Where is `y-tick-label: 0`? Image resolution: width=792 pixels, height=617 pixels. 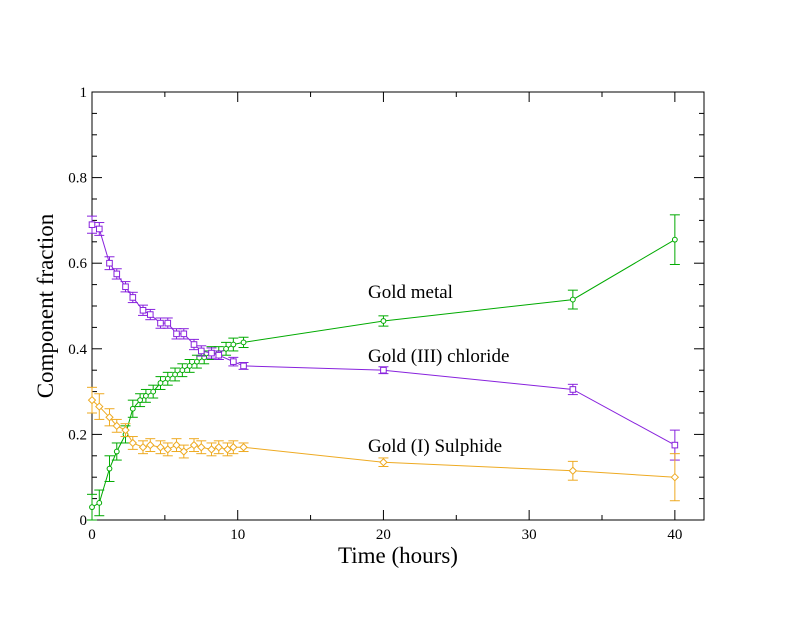
y-tick-label: 0 is located at coordinates (84, 521).